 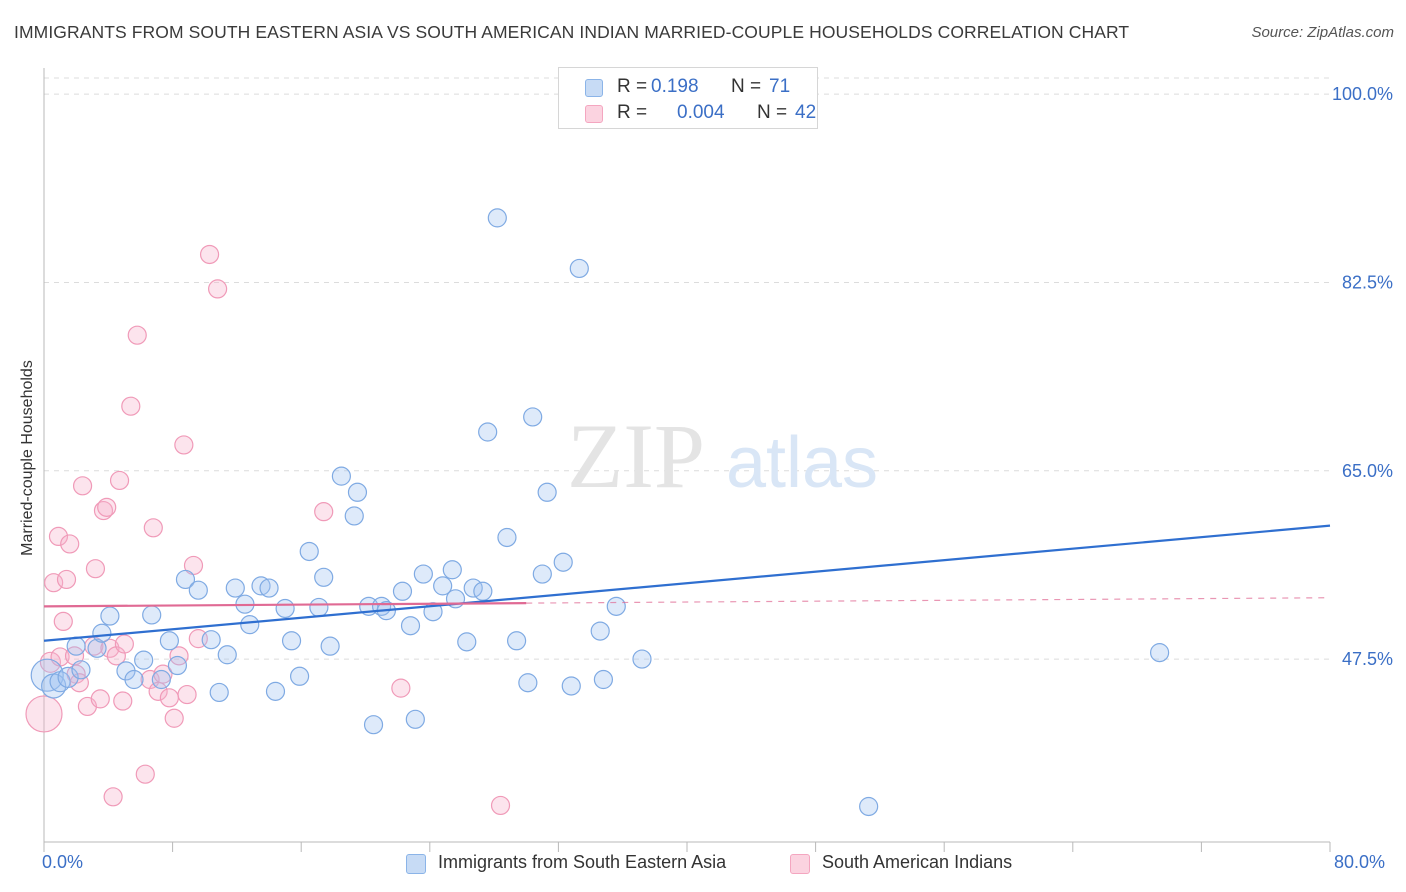 I want to click on correlation-legend: R = 0.198 N = 71 R = 0.004 N = 42, so click(x=688, y=98).